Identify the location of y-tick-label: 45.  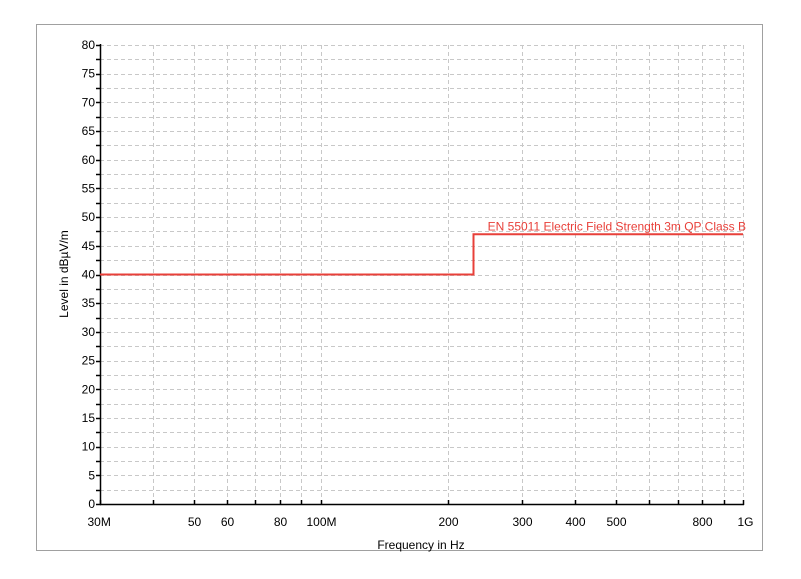
(89, 246).